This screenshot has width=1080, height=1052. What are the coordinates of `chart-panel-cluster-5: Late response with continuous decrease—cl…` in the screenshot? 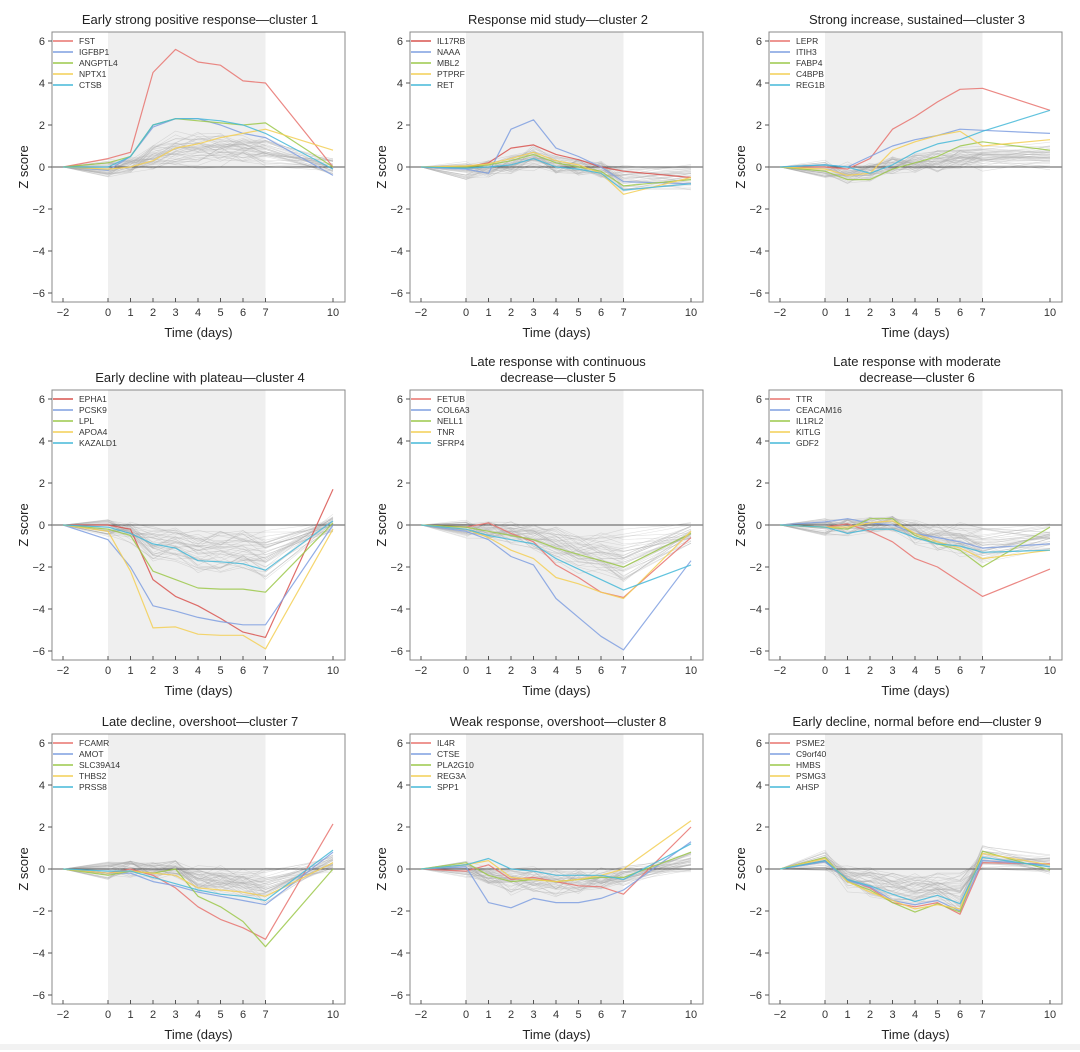 It's located at (538, 531).